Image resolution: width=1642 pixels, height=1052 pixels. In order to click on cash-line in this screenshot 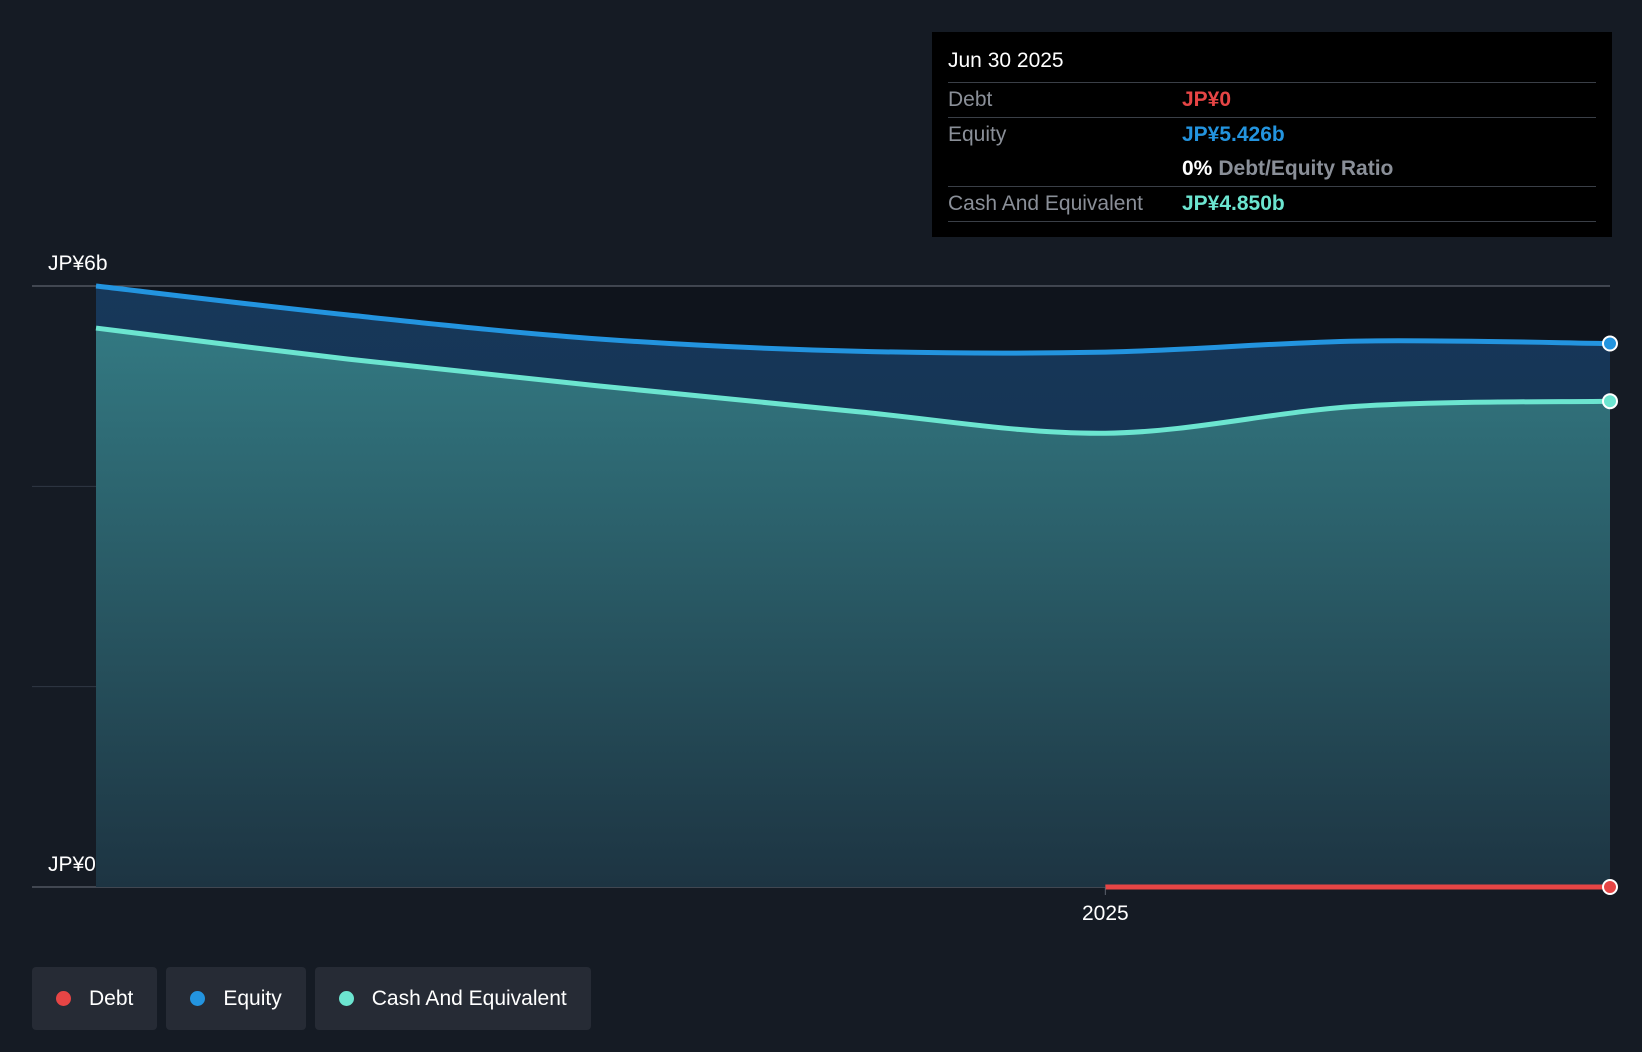, I will do `click(853, 380)`.